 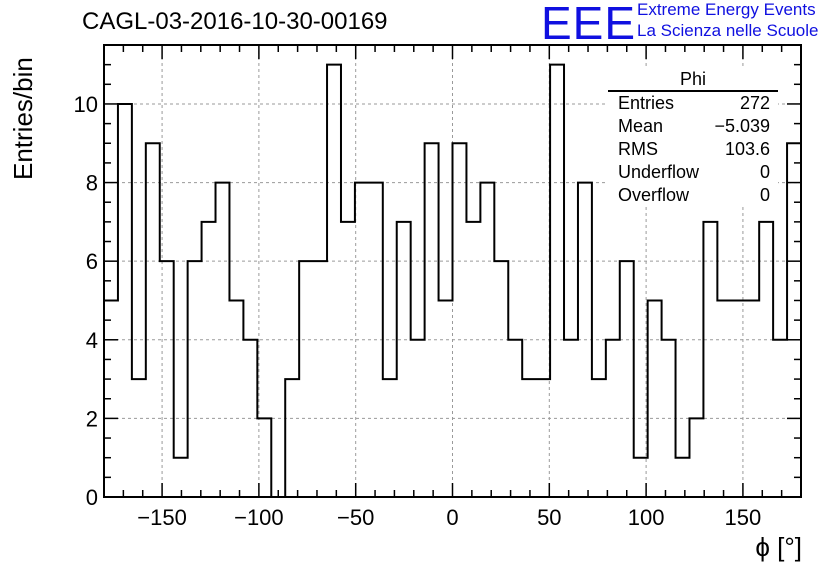 I want to click on stats-value: −5.039, so click(x=742, y=126).